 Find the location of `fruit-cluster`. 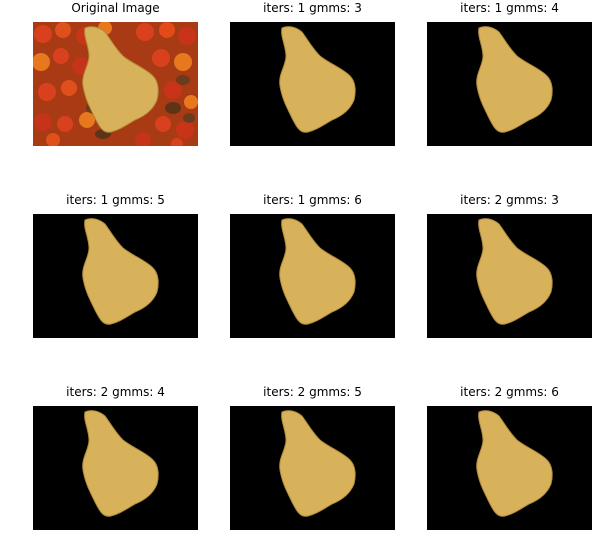

fruit-cluster is located at coordinates (115, 84).